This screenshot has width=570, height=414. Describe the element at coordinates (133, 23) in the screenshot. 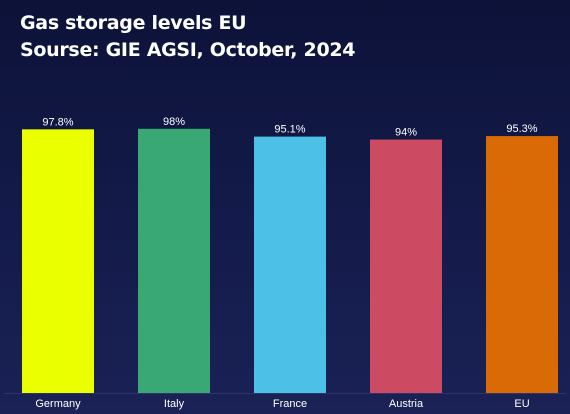

I see `chart-title: Gas storage levels EU` at that location.